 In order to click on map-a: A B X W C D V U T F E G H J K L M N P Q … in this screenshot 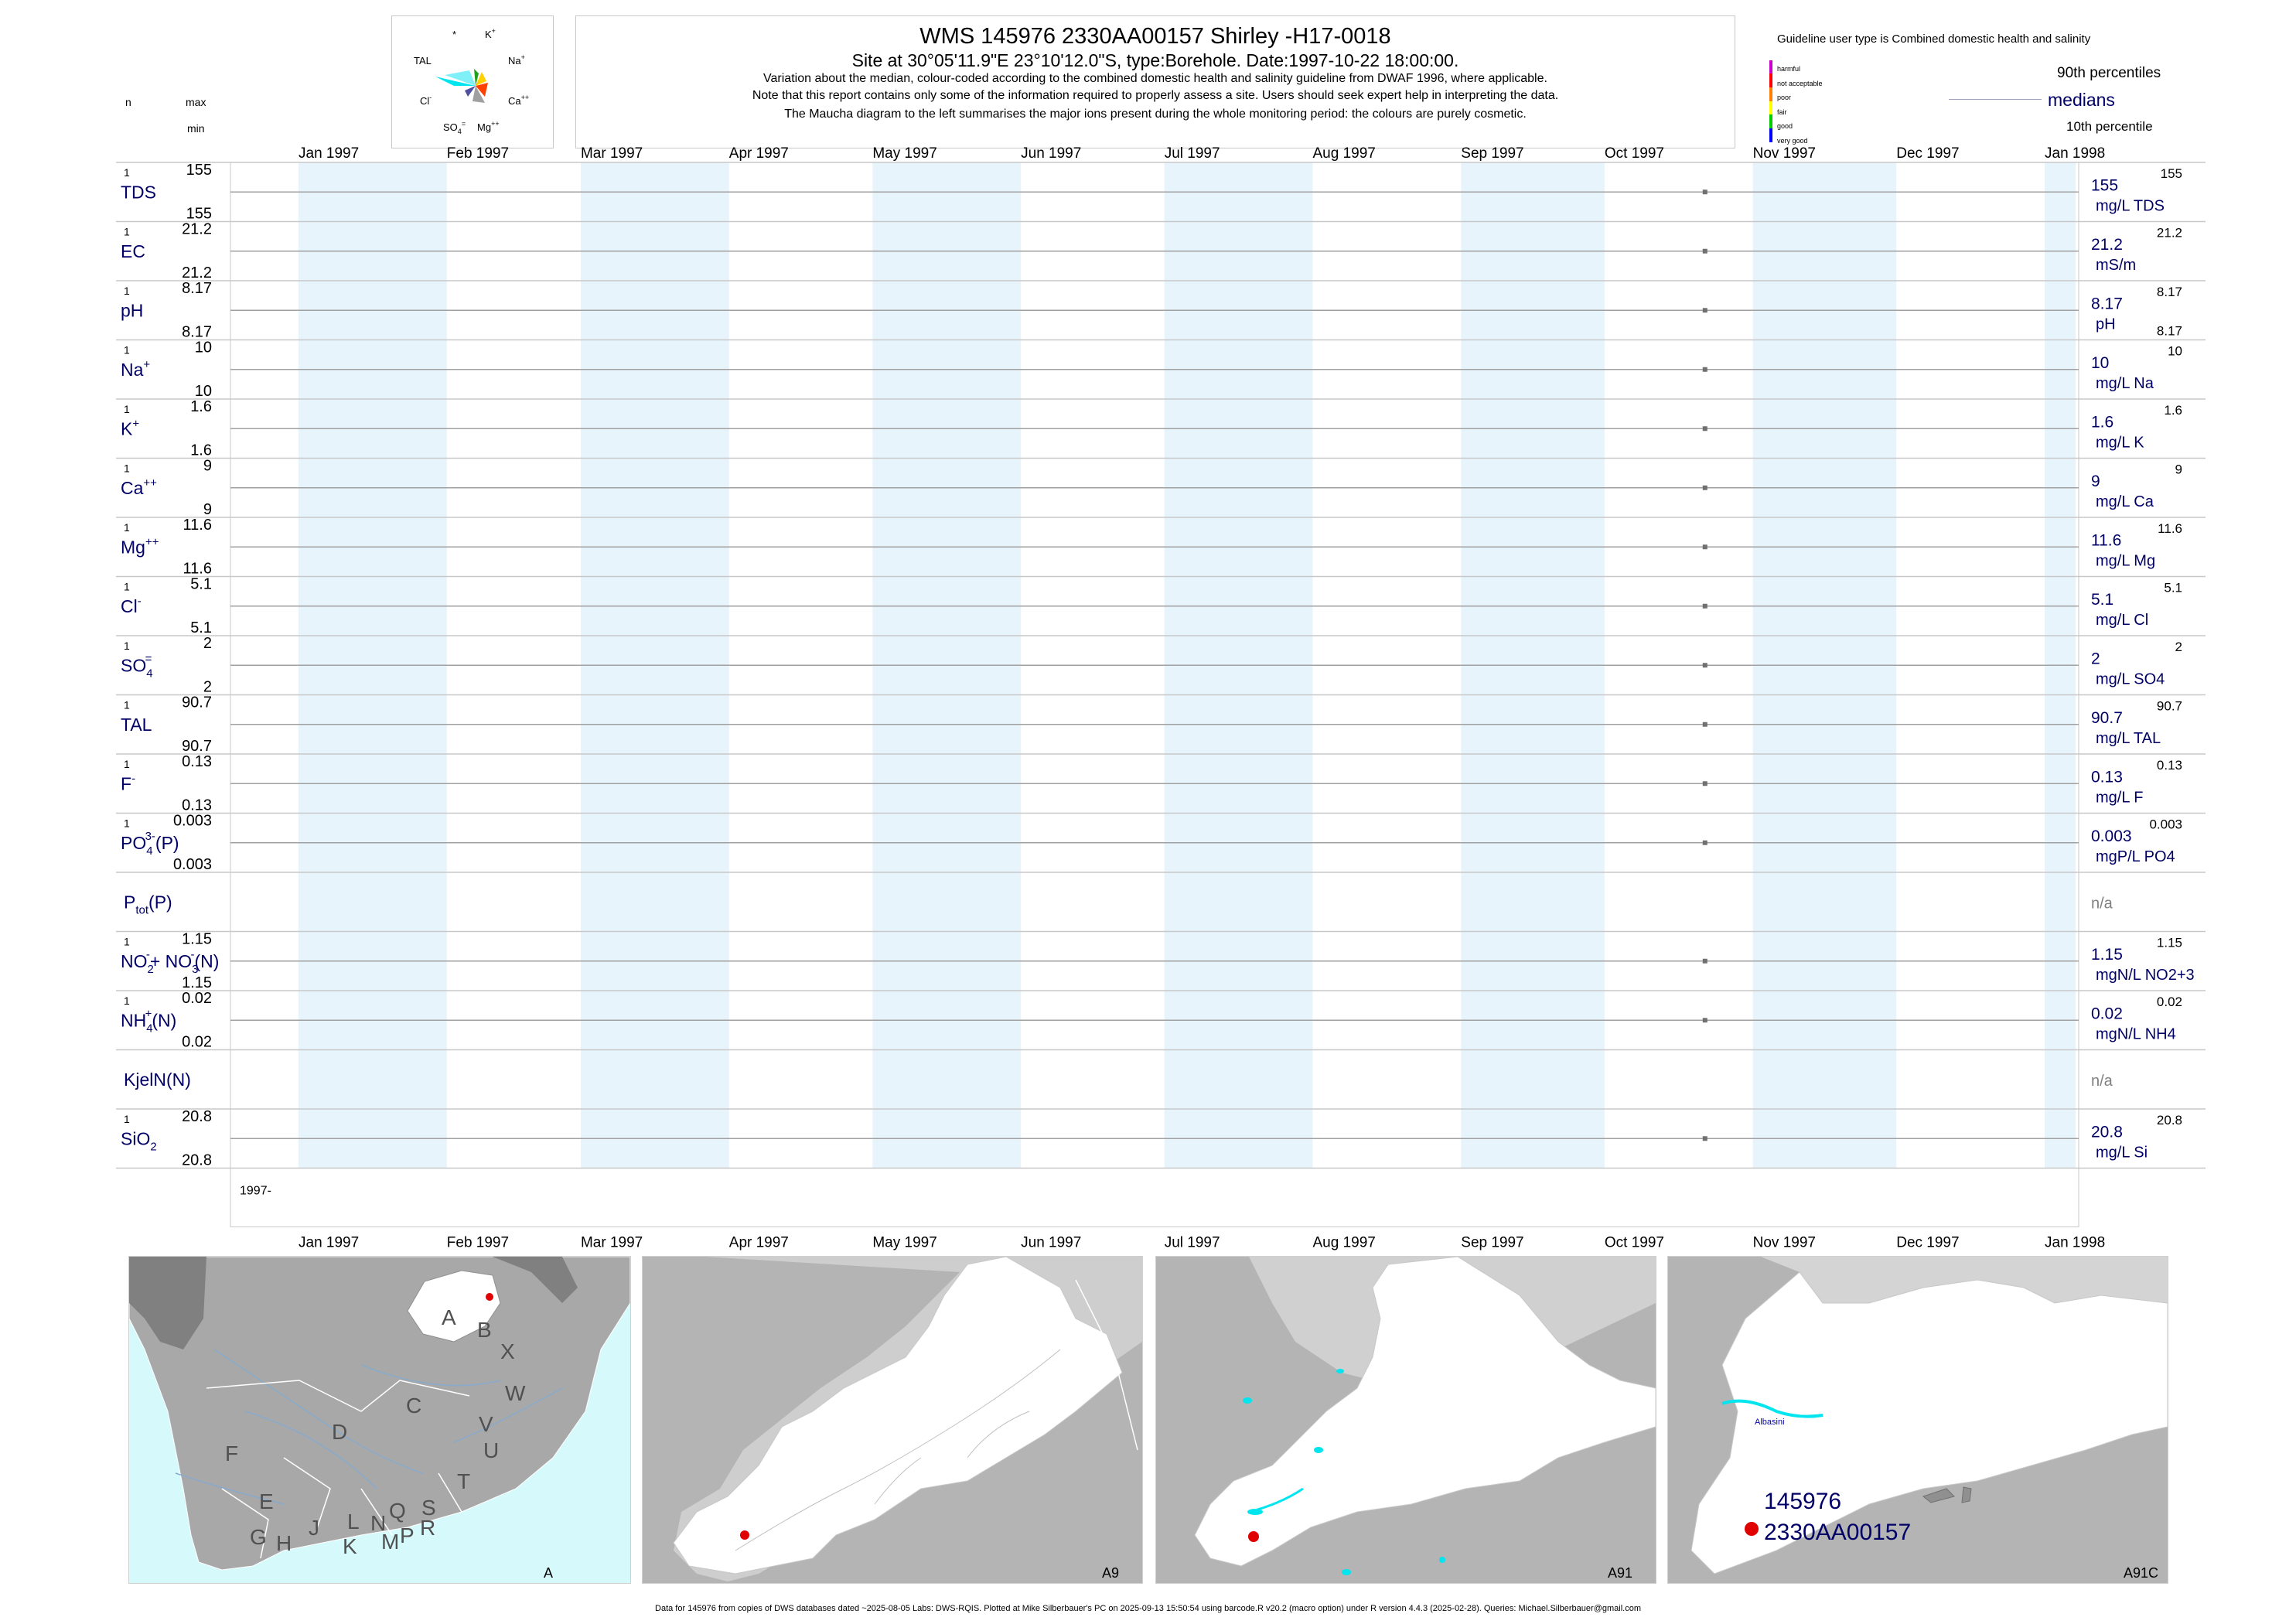, I will do `click(379, 1420)`.